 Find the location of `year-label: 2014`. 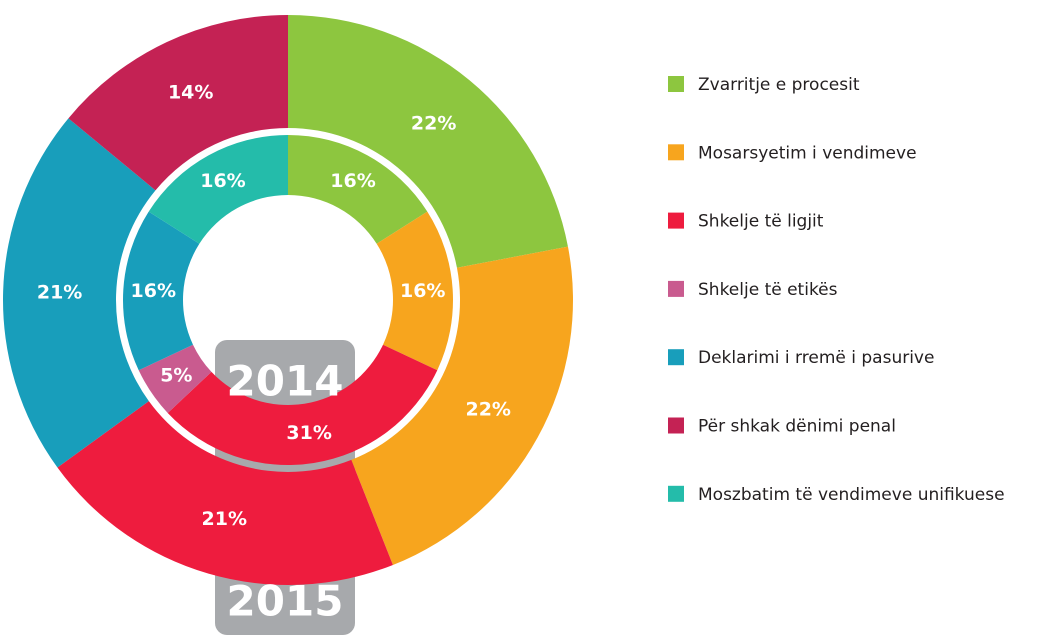

year-label: 2014 is located at coordinates (285, 381).